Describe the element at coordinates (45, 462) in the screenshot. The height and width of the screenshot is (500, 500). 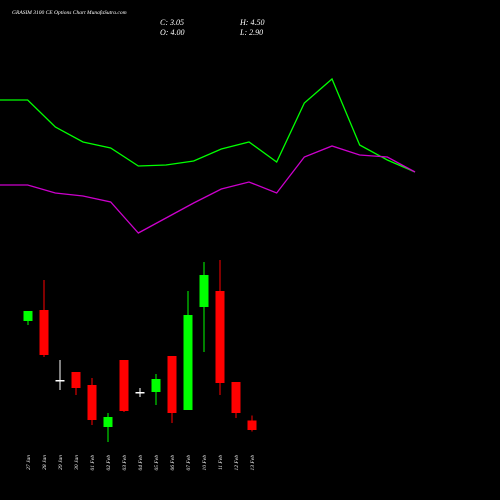
I see `x-tick-label: 28 Jan` at that location.